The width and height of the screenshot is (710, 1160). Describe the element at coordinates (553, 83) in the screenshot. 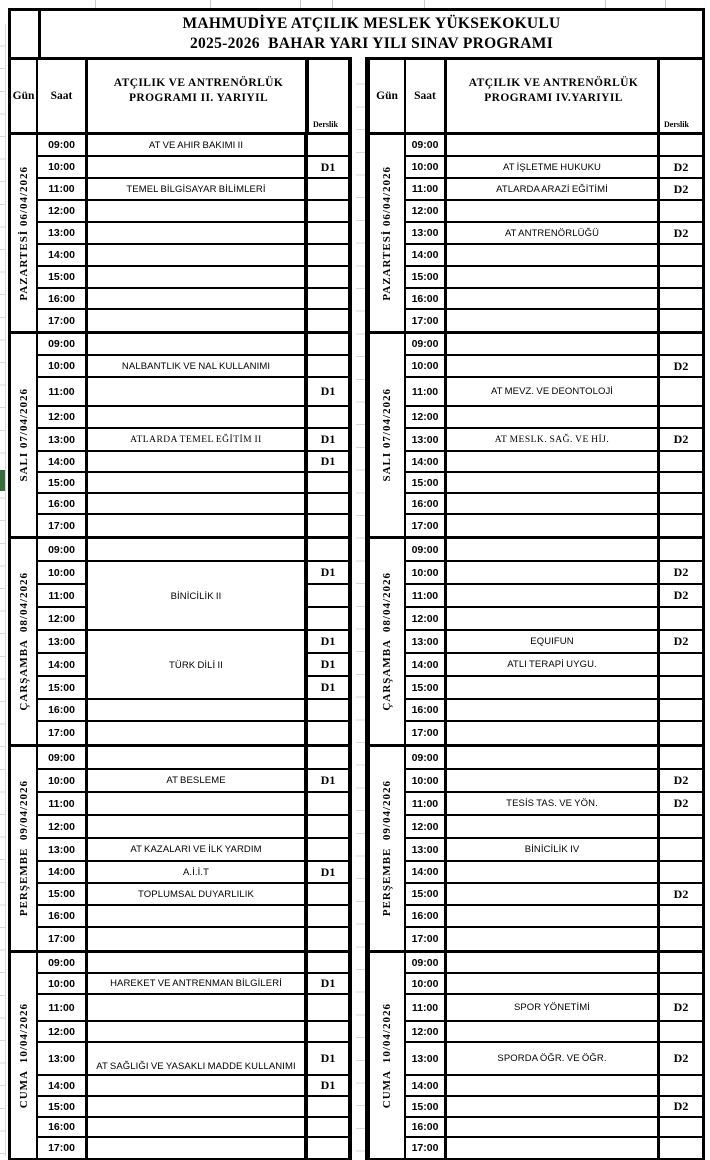

I see `program-title-line1: ATÇILIK VE ANTRENÖRLÜK` at that location.